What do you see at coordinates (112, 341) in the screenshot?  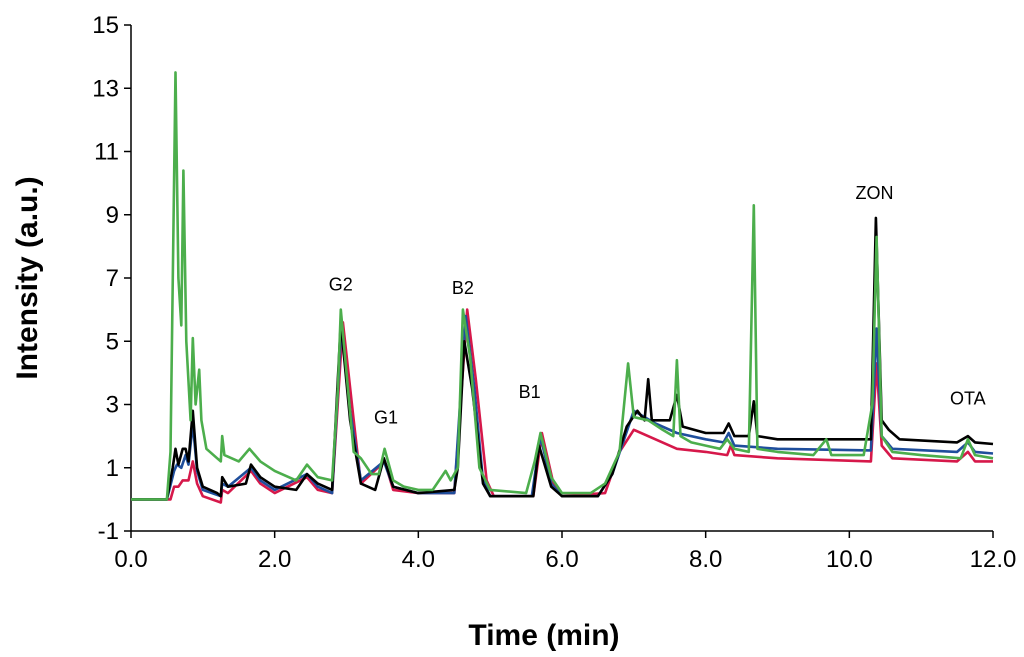 I see `y-tick-label: 5` at bounding box center [112, 341].